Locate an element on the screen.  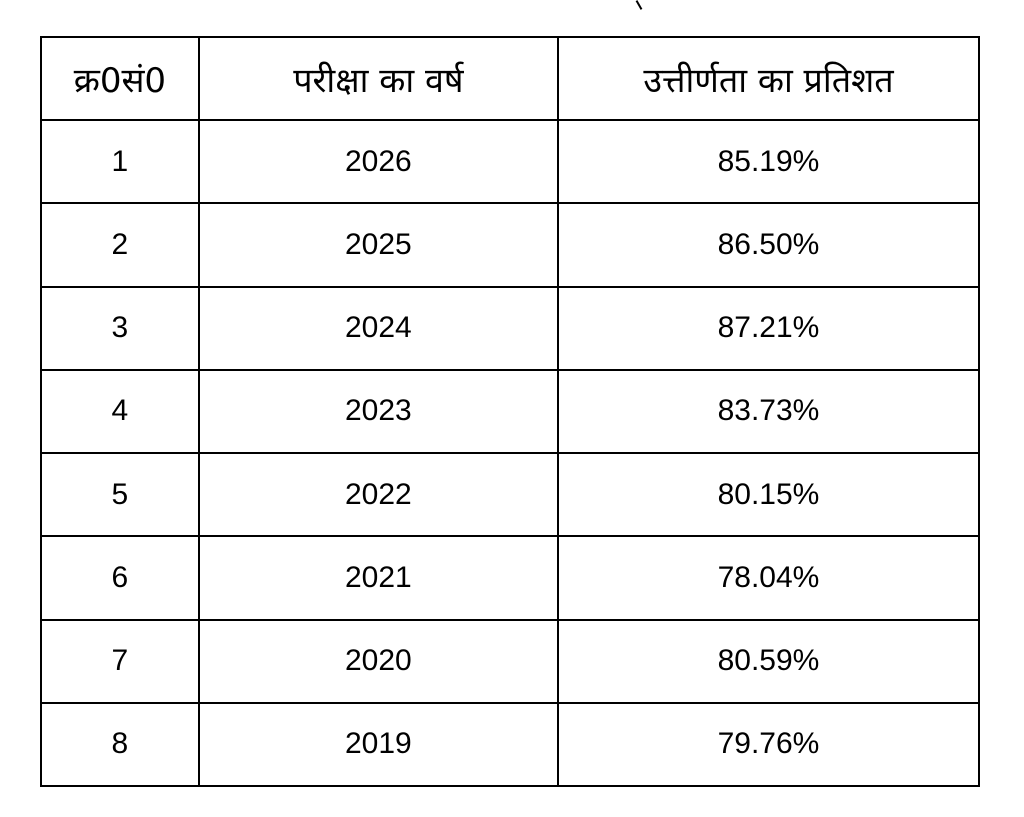
exam-year-cell: 2026 is located at coordinates (378, 161).